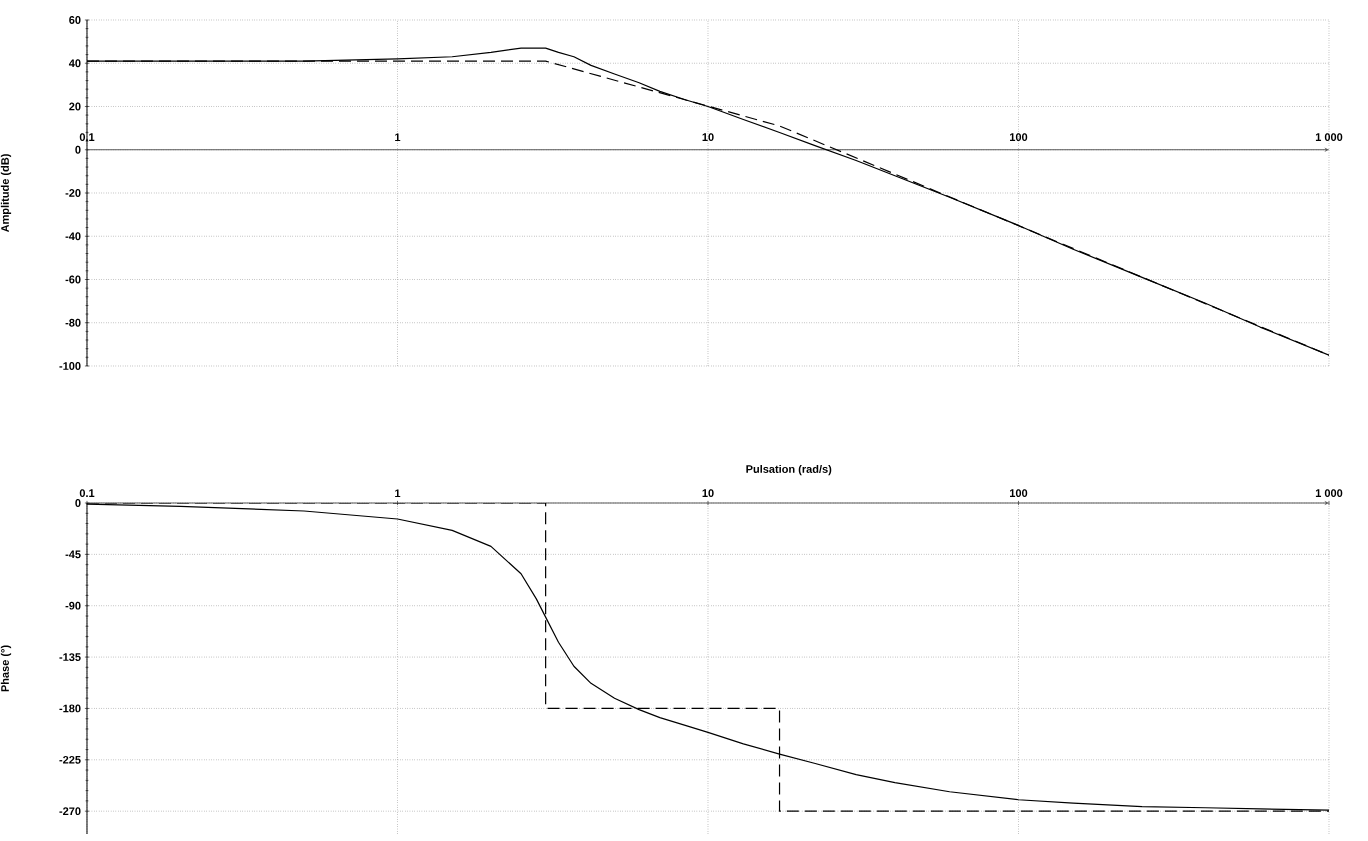  What do you see at coordinates (70, 811) in the screenshot?
I see `y-tick-label: -270` at bounding box center [70, 811].